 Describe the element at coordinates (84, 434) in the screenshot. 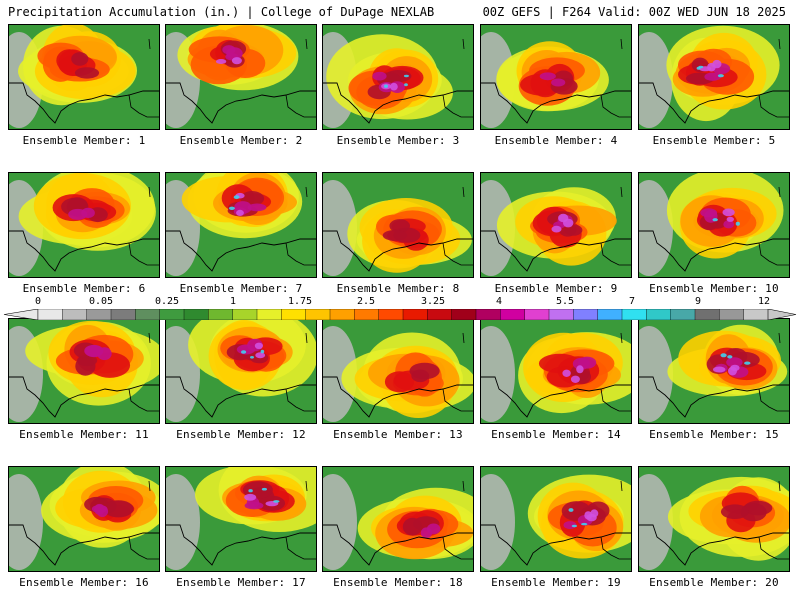

I see `ensemble-member-label: Ensemble Member: 11` at that location.